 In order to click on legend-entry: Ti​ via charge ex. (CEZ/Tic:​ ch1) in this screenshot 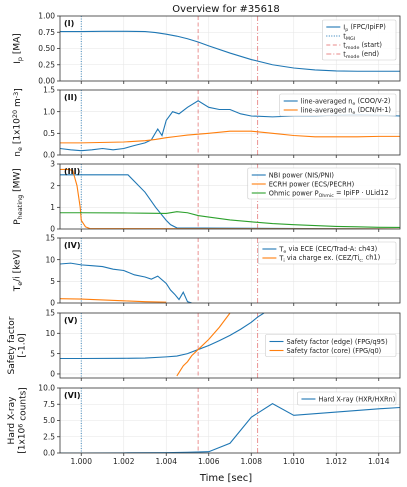, I will do `click(329, 258)`.